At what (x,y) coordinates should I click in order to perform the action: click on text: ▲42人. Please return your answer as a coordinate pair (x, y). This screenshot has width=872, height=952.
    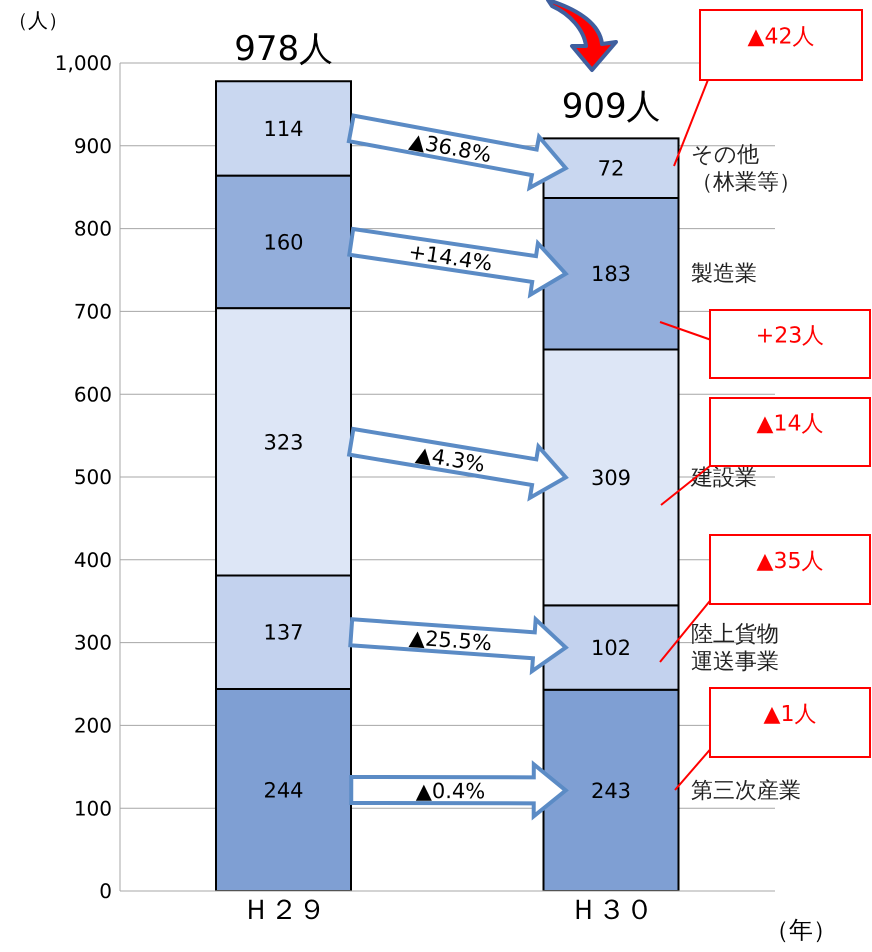
    Looking at the image, I should click on (781, 37).